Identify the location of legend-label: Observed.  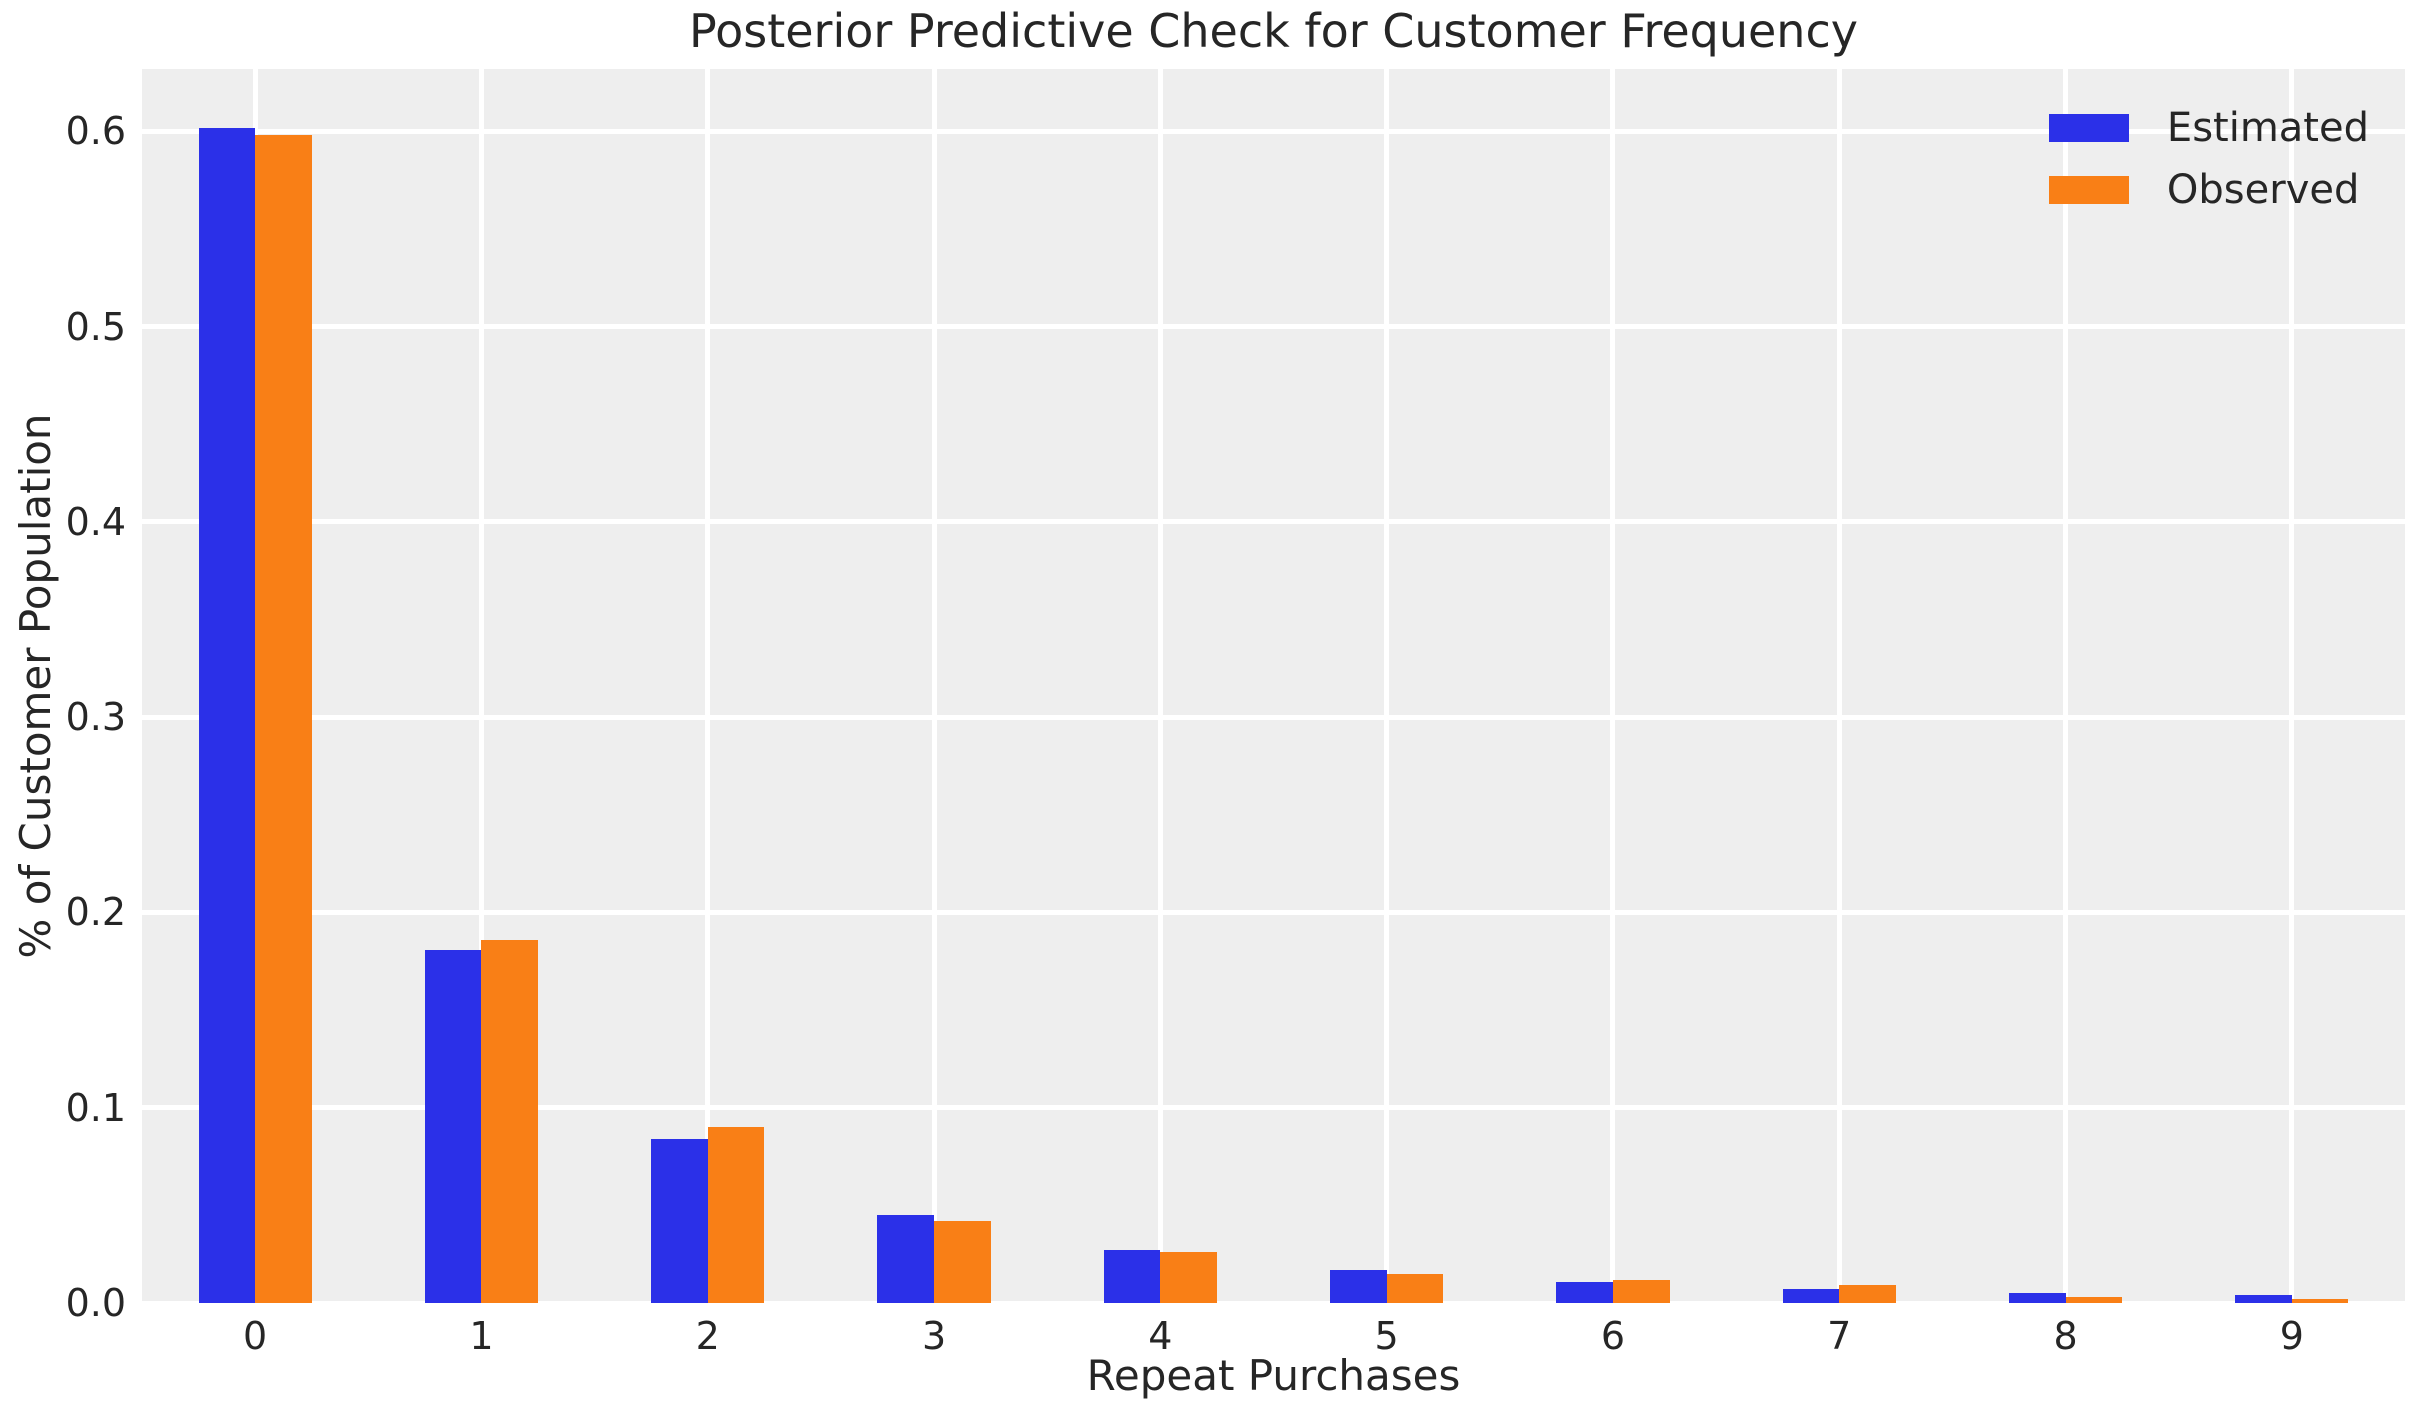
(2263, 190).